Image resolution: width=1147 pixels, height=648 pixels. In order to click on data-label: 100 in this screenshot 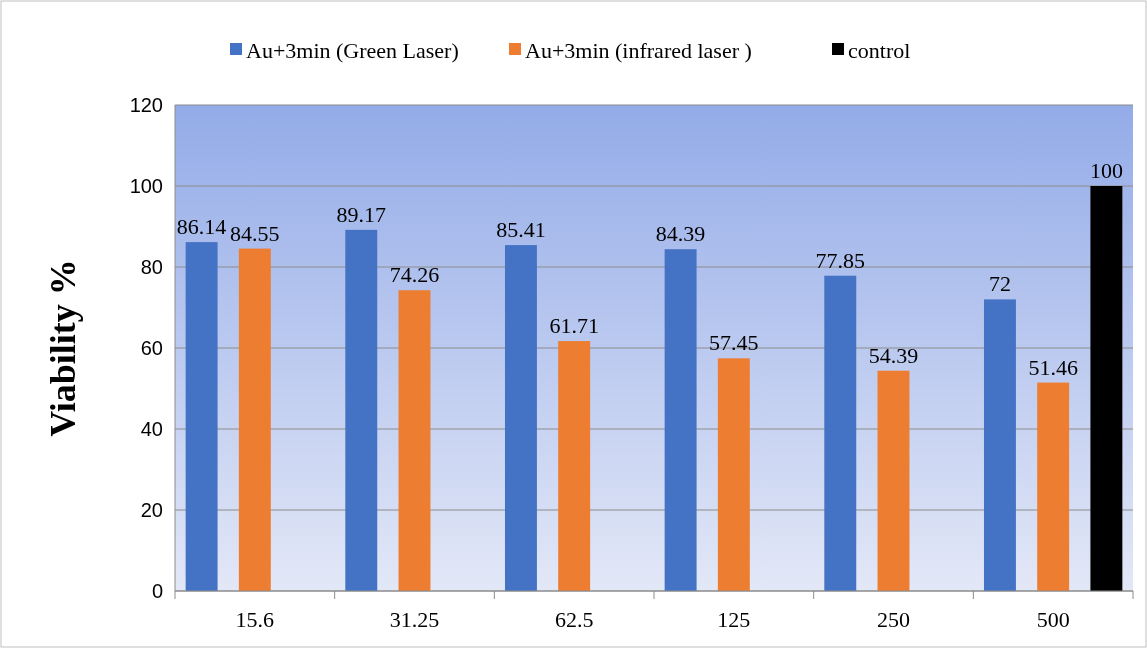, I will do `click(1106, 170)`.